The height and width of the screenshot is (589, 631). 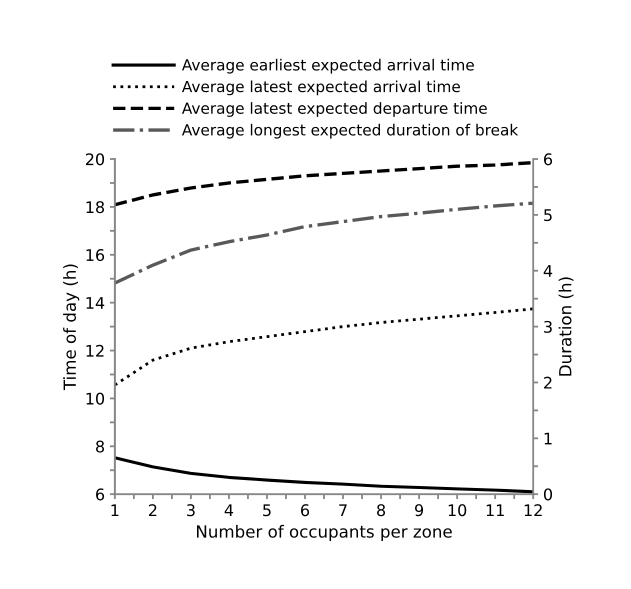 I want to click on y-axis-title: Time of day (h), so click(x=71, y=327).